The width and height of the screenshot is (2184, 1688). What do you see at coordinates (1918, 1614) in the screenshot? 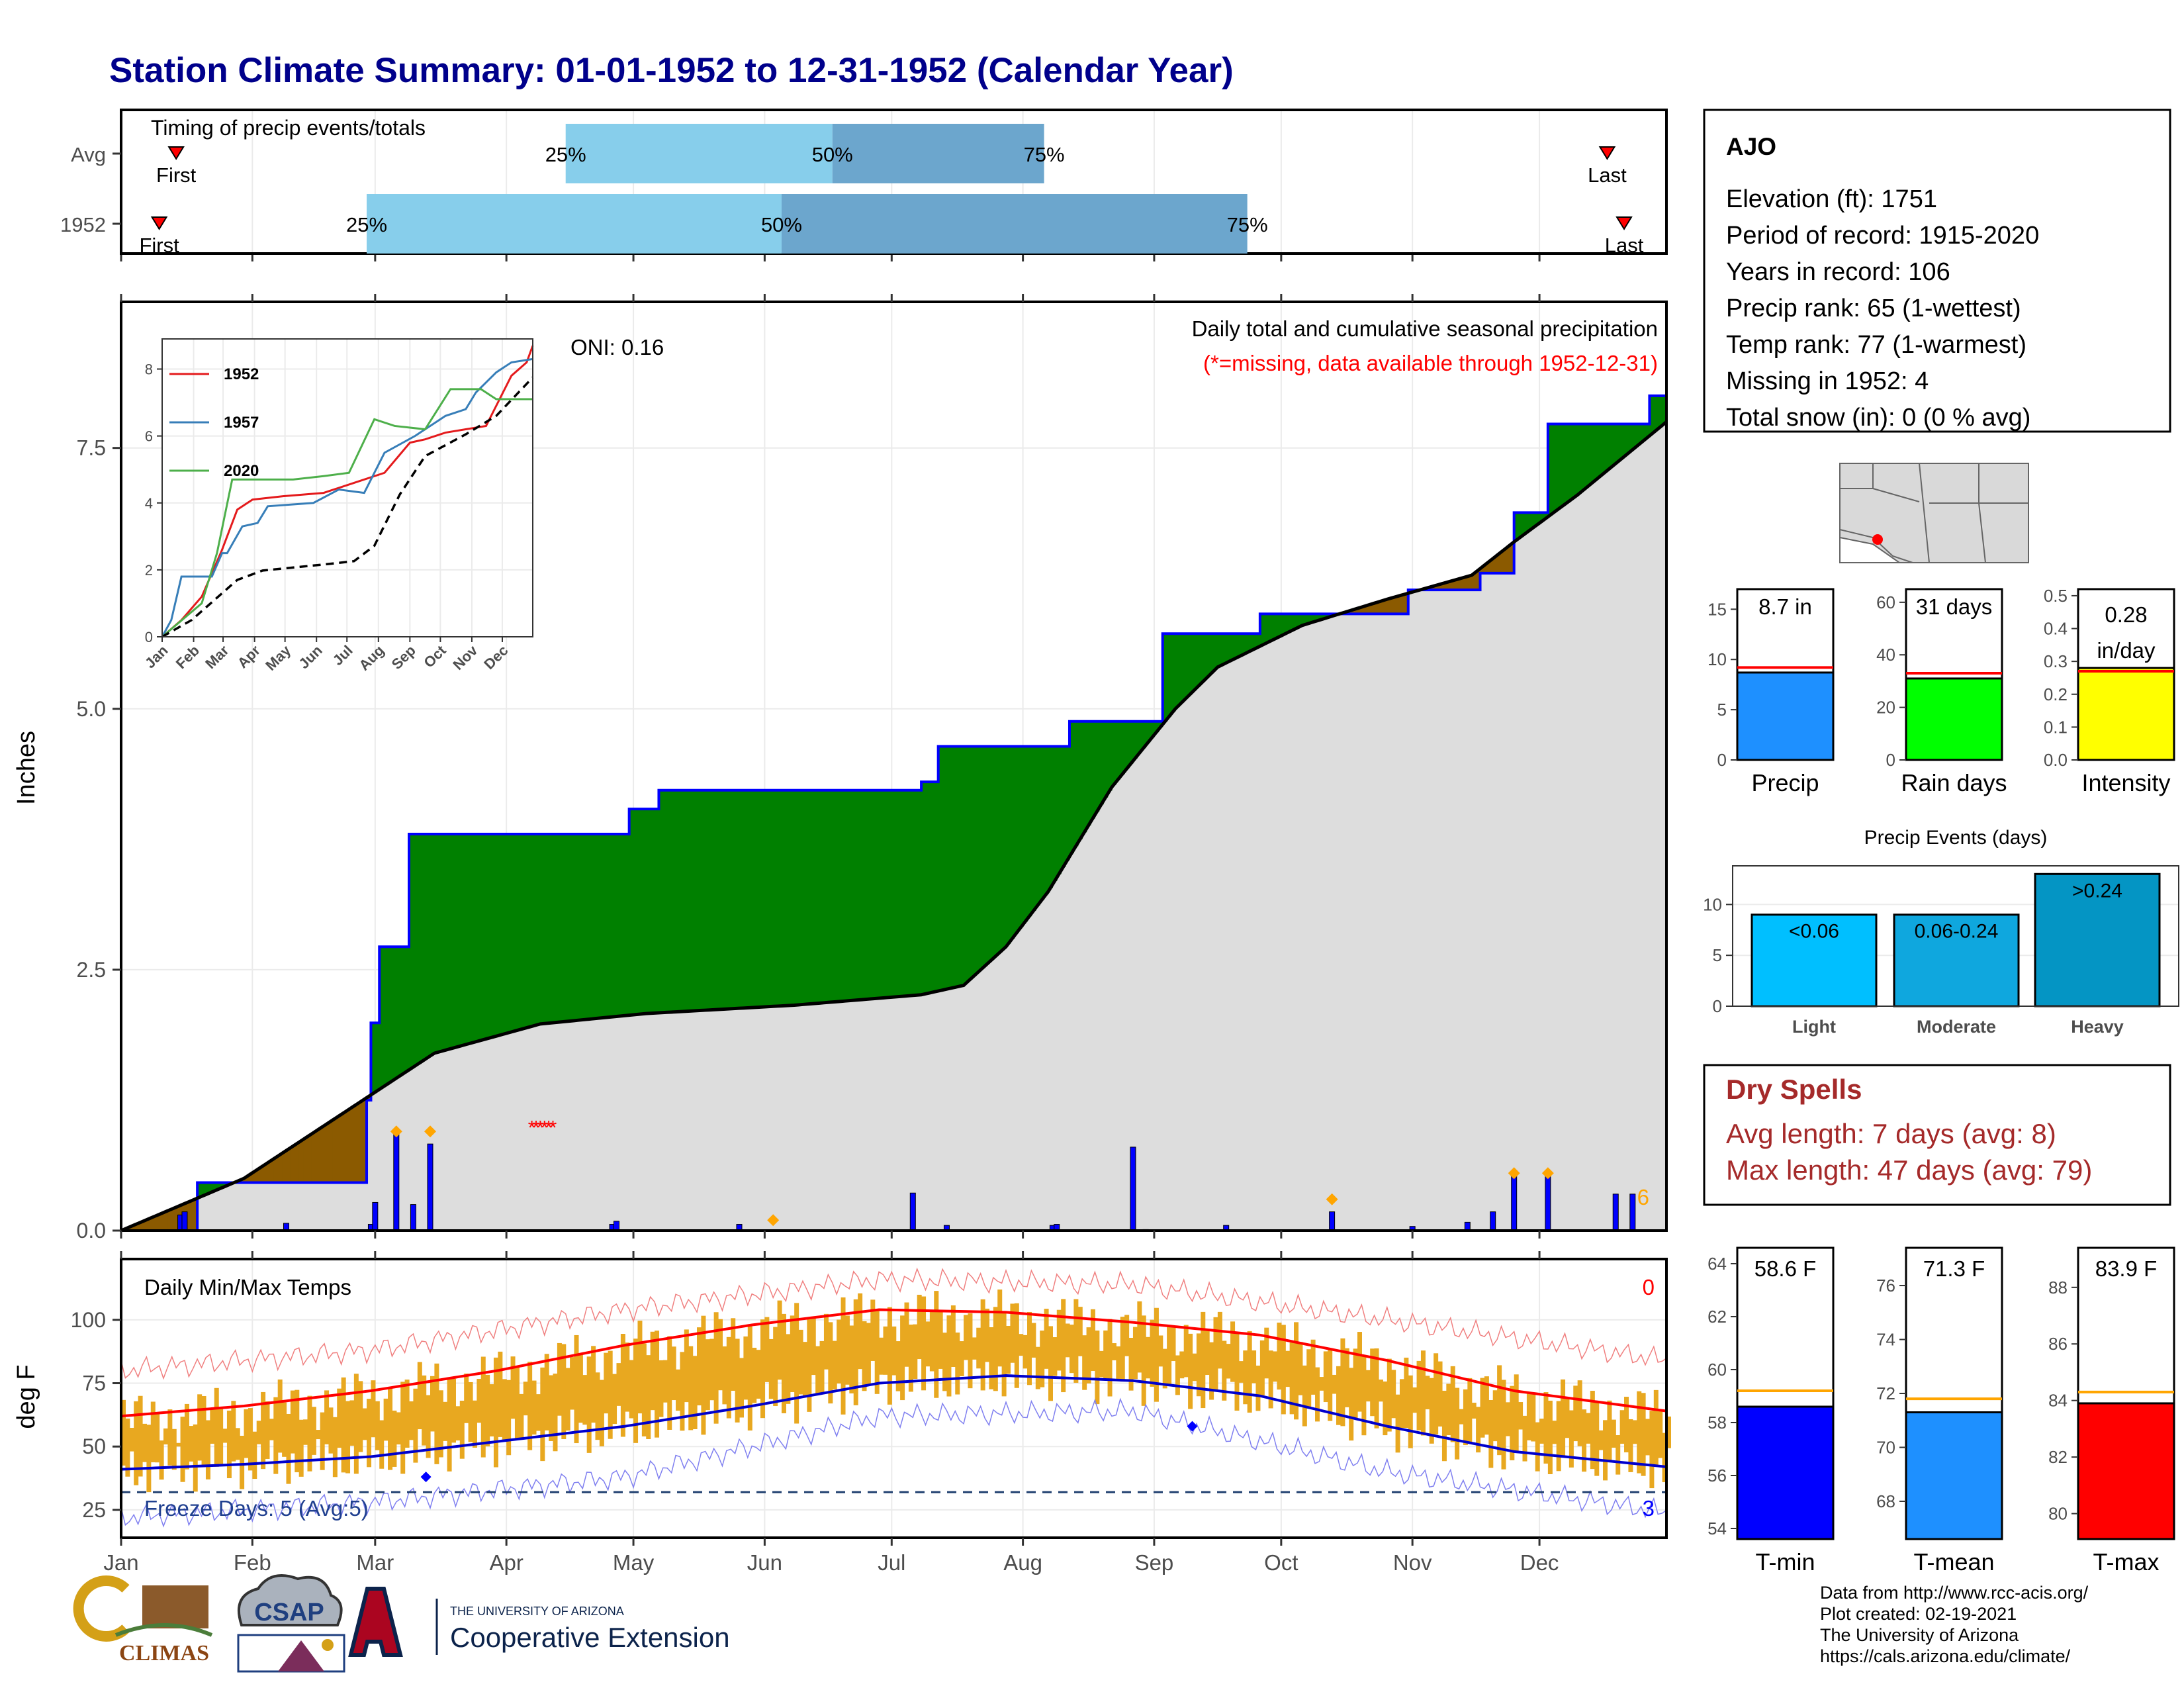
I see `footer-line: Plot created: 02-19-2021` at bounding box center [1918, 1614].